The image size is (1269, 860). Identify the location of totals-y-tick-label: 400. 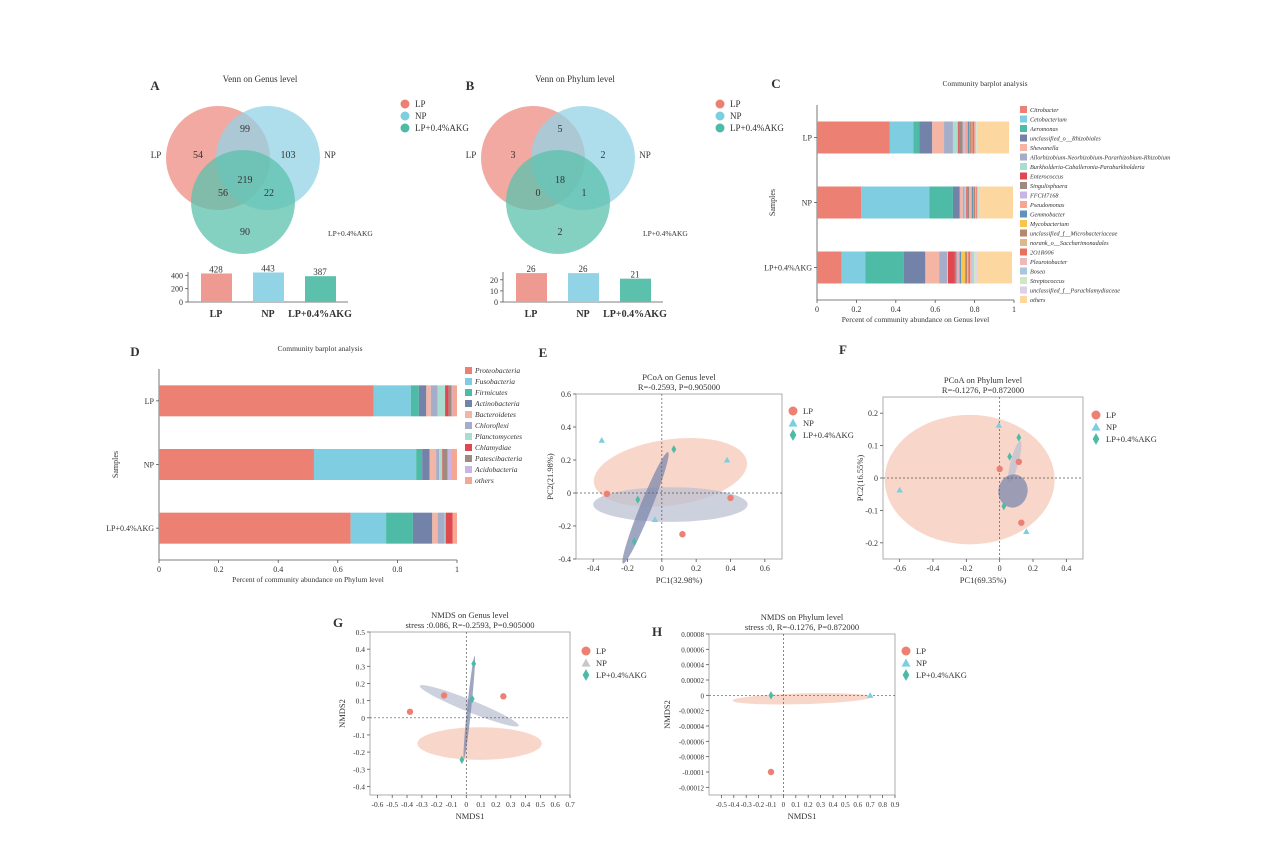
(177, 275).